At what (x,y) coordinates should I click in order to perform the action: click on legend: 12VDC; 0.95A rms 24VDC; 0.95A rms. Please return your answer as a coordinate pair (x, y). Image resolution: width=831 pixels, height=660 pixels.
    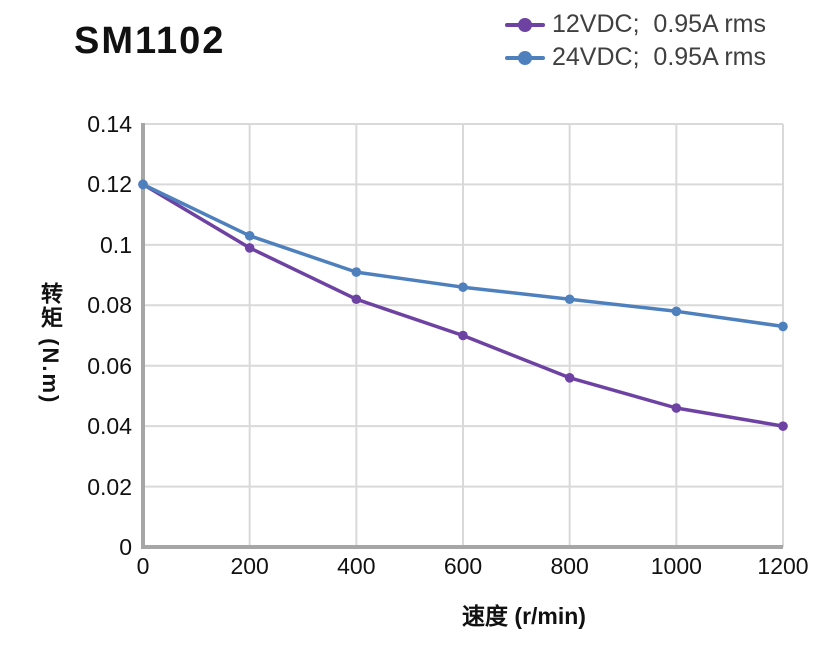
    Looking at the image, I should click on (635, 41).